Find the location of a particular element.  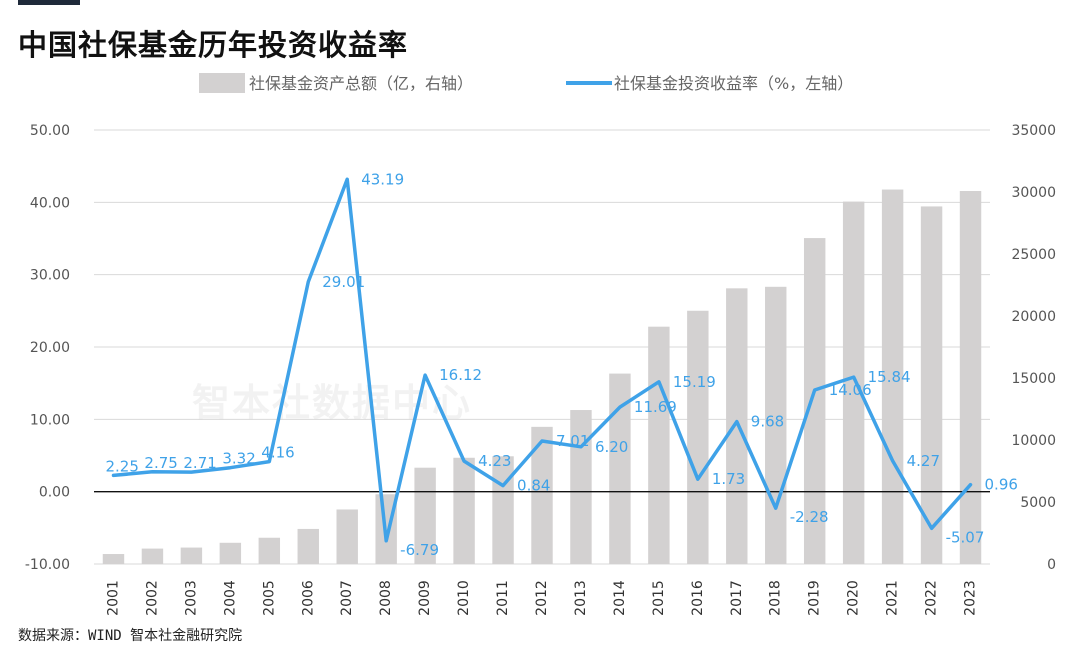

x-axis-tick-label: 2003 is located at coordinates (191, 598).